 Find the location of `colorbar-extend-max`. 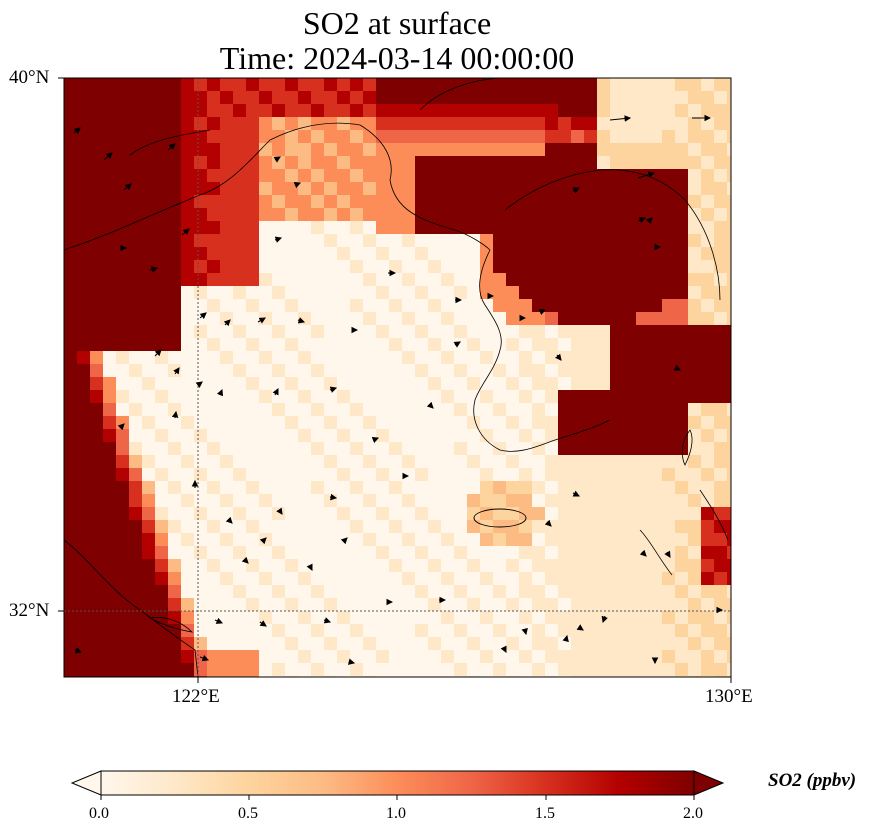

colorbar-extend-max is located at coordinates (709, 783).